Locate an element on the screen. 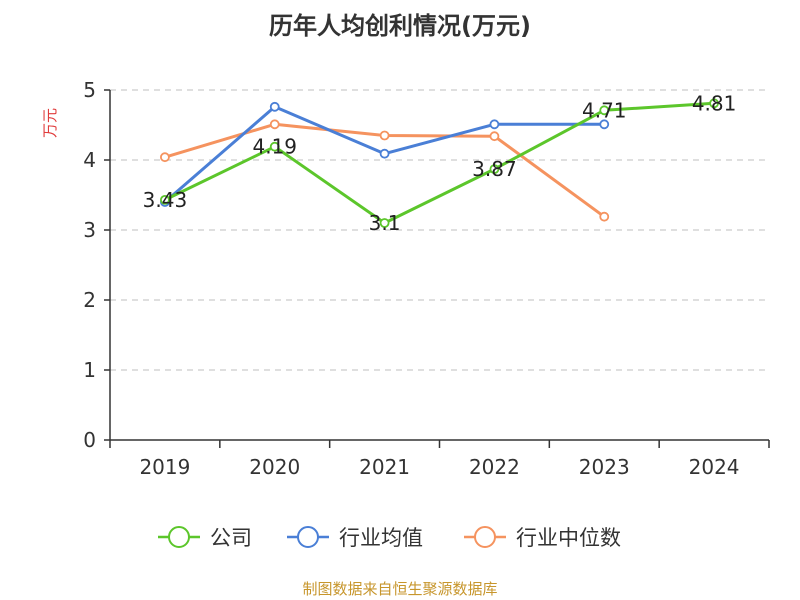 The image size is (800, 600). data-label: 3.87 is located at coordinates (494, 169).